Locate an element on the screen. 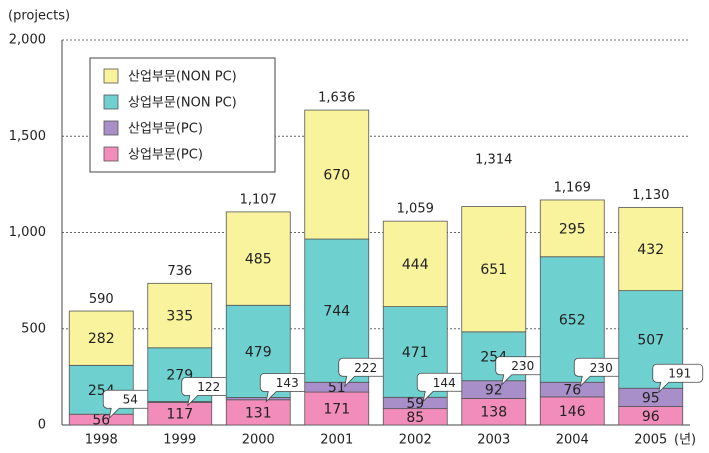 Image resolution: width=709 pixels, height=453 pixels. segment-label: 56 is located at coordinates (101, 421).